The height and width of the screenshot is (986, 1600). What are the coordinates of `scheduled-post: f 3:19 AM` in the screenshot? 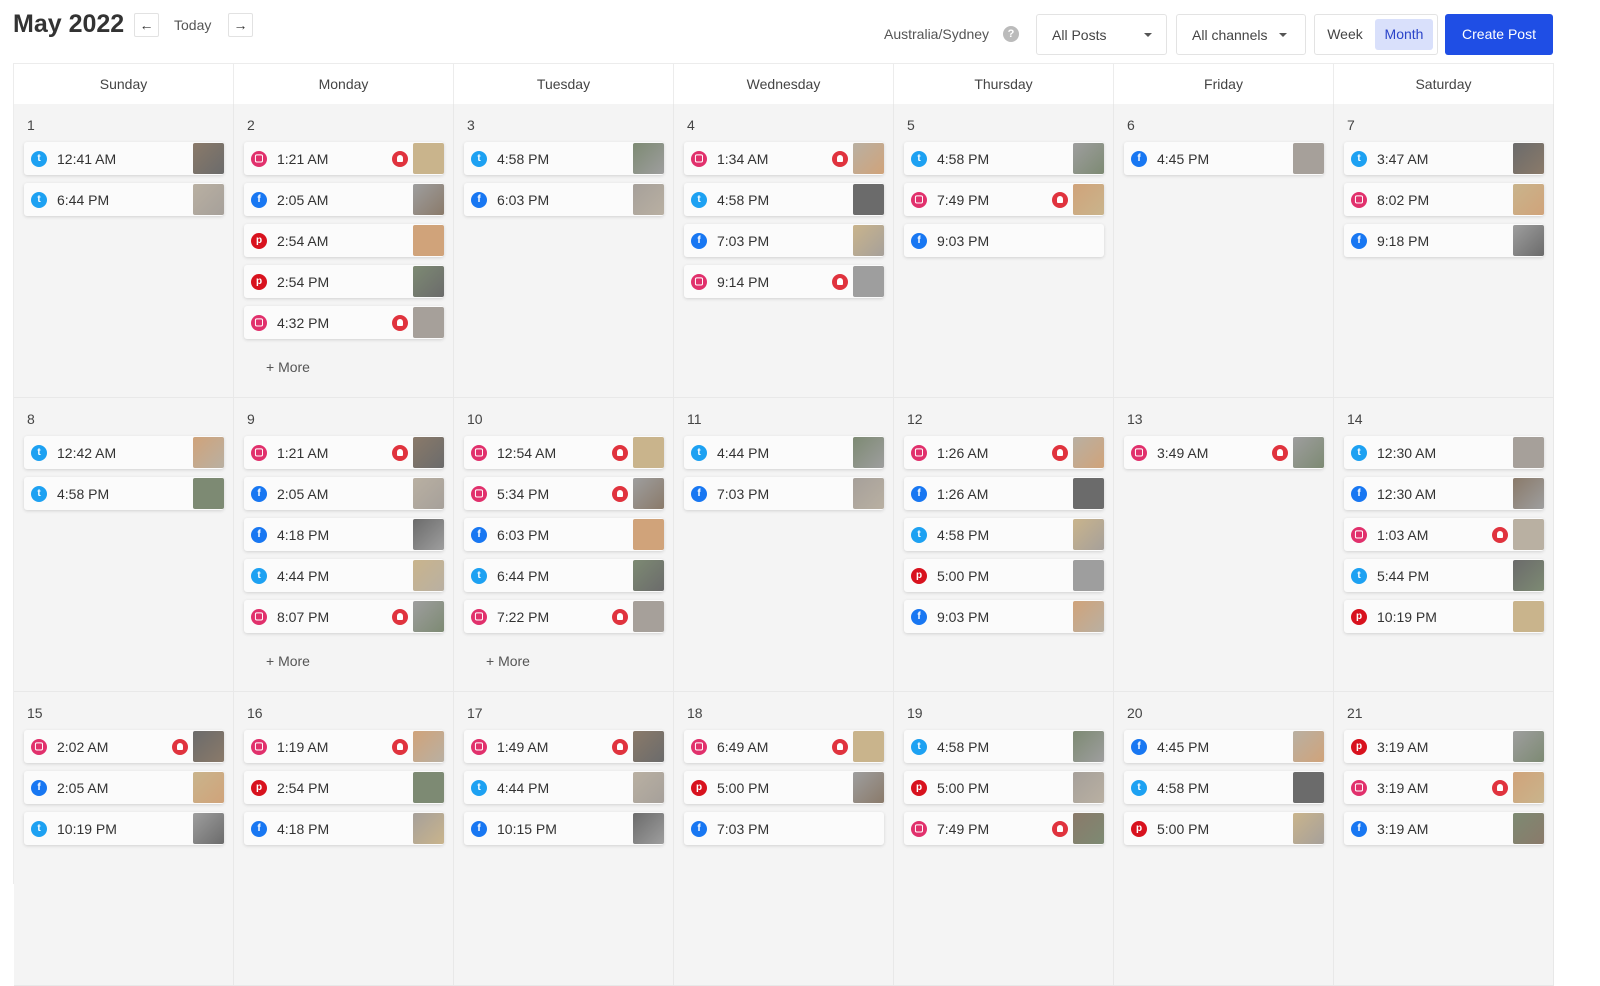 It's located at (1444, 828).